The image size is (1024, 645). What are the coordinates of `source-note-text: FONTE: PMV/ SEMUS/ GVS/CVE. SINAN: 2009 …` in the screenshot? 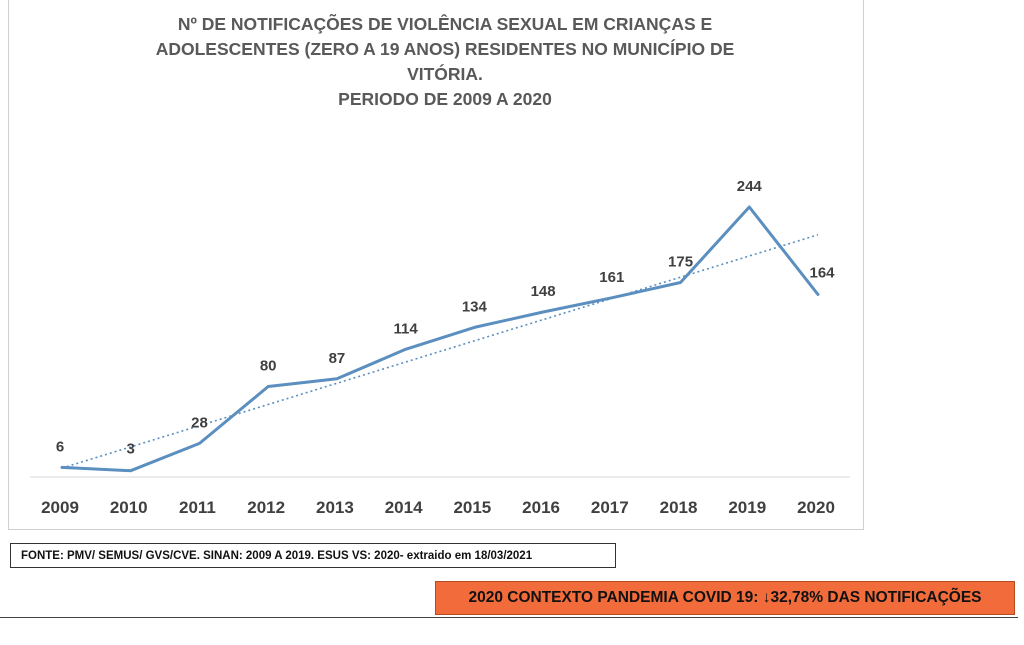 It's located at (277, 555).